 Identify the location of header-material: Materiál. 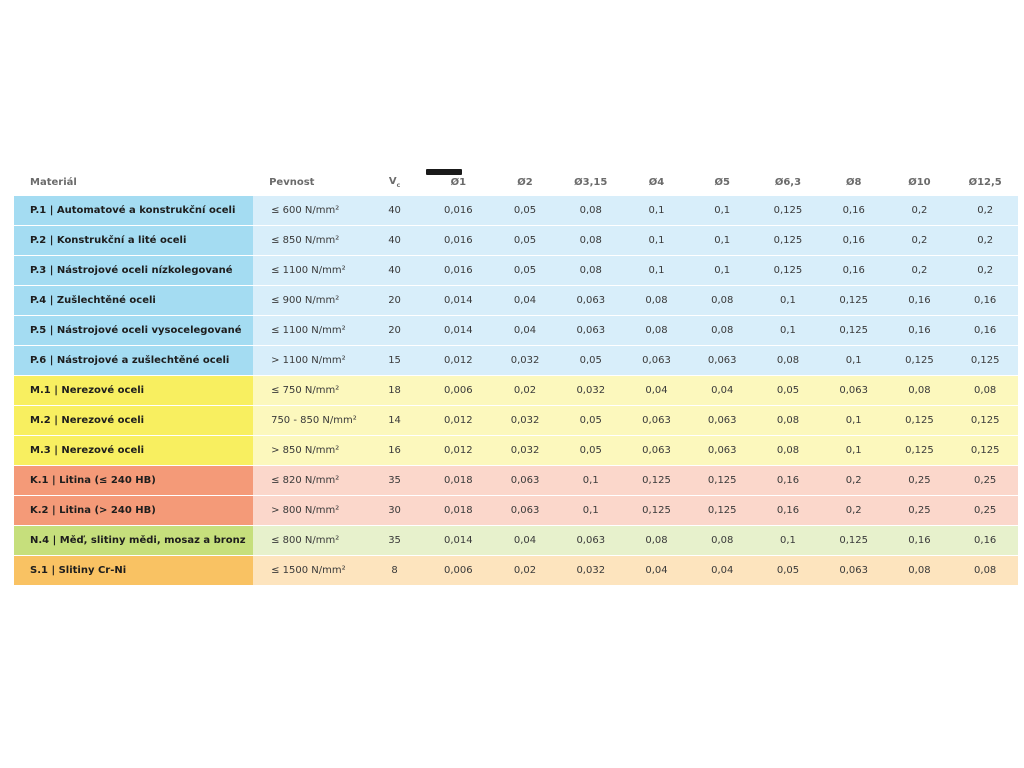
(53, 182).